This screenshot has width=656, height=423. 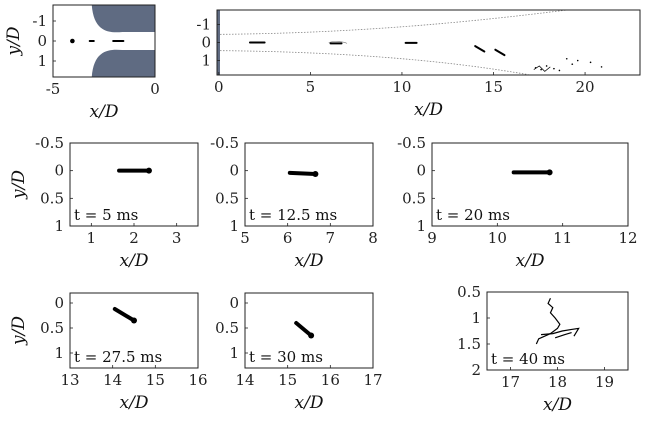 I want to click on y-tick-label: 1.5, so click(x=469, y=344).